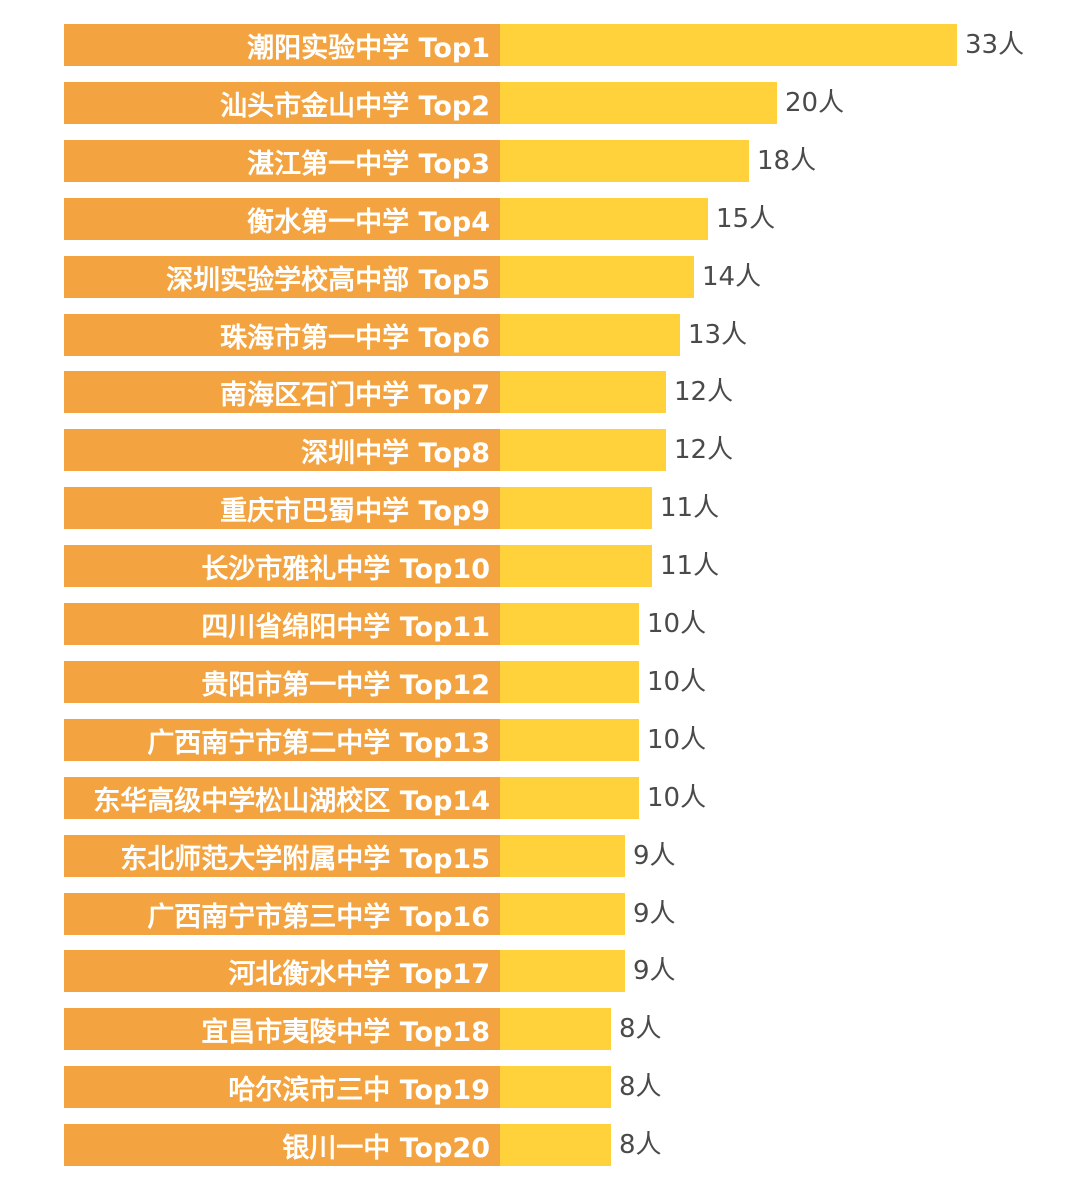  I want to click on category-label: 汕头市金山中学 Top2, so click(282, 103).